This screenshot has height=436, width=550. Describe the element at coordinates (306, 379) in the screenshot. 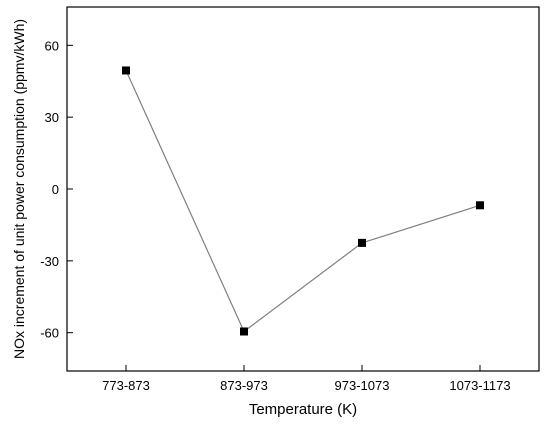

I see `x-axis: 773-873 873-973 973-1073 1073-1173` at that location.